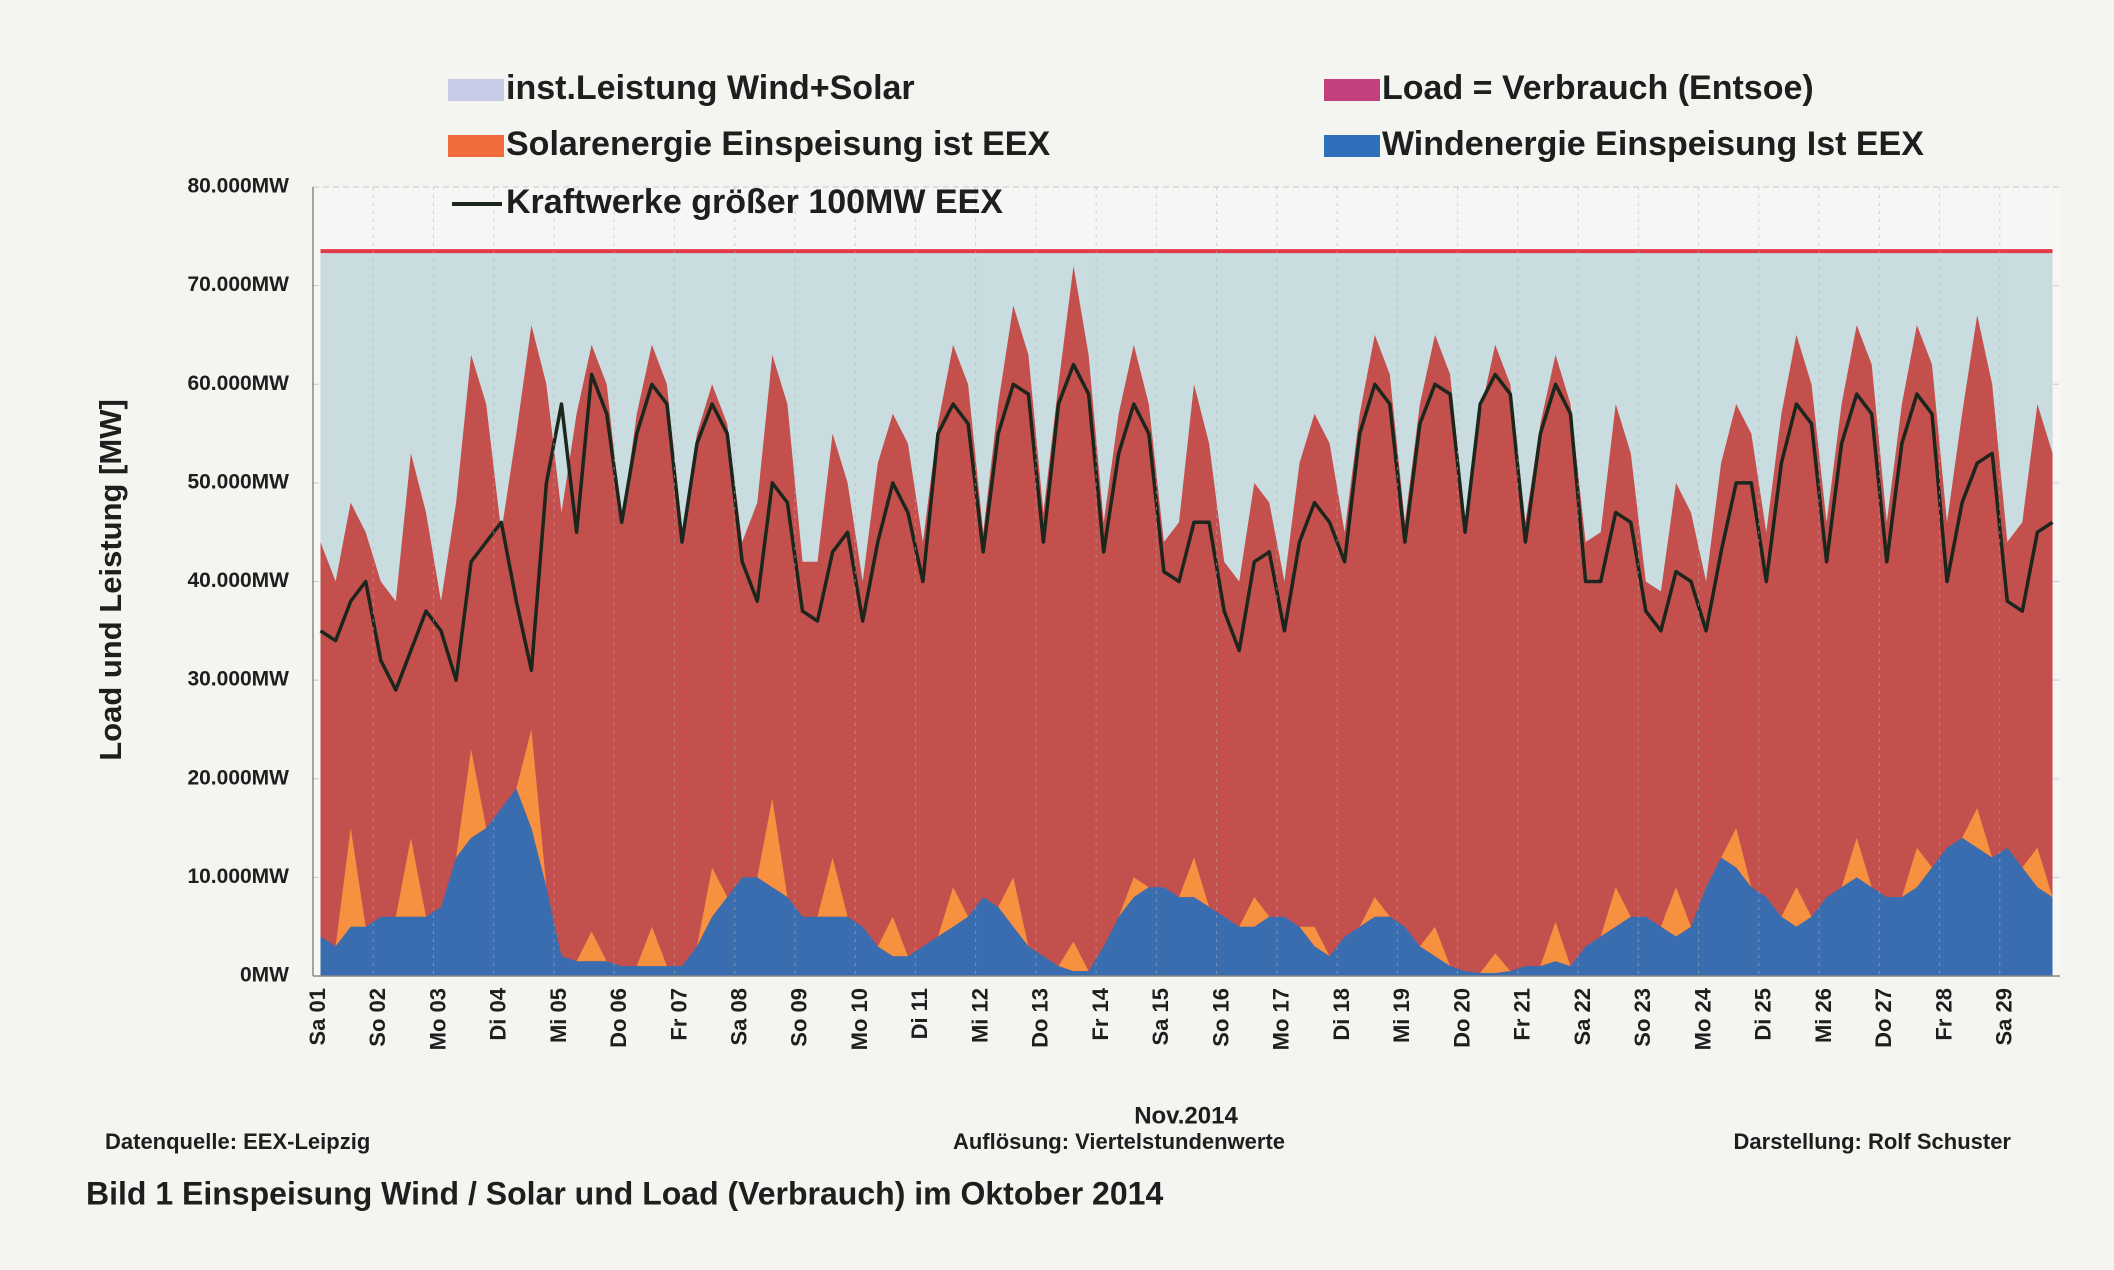 This screenshot has width=2114, height=1270. I want to click on x-tick-label: So 09, so click(799, 1017).